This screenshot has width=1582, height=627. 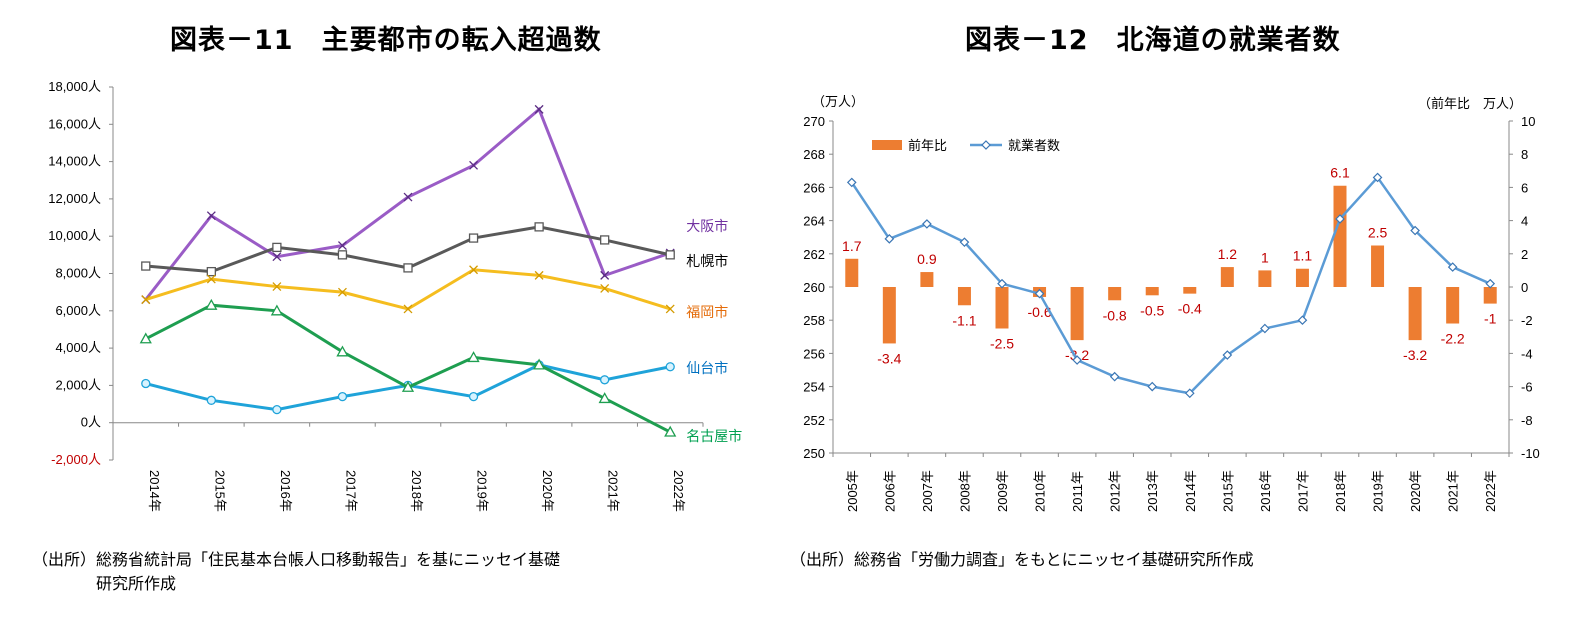 What do you see at coordinates (1530, 453) in the screenshot?
I see `y-tick-label-right-right: -10` at bounding box center [1530, 453].